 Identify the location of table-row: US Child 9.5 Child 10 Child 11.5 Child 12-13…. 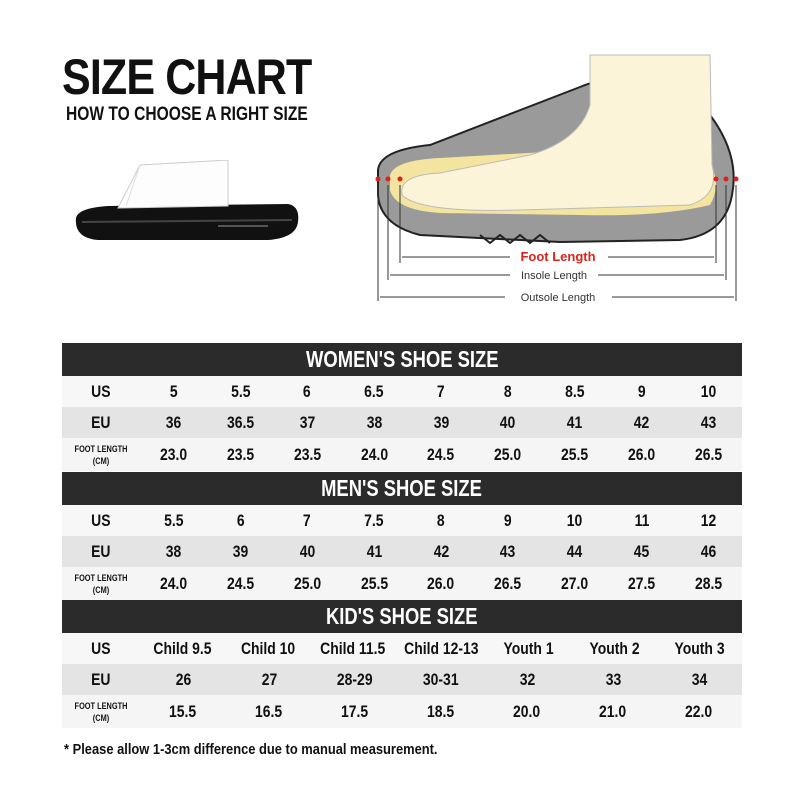
(402, 648).